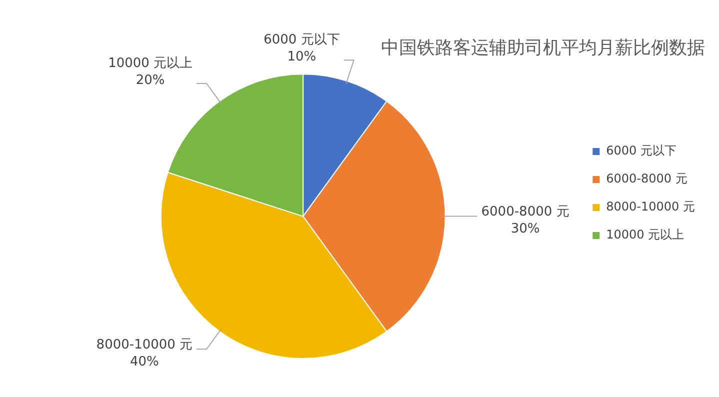 The image size is (719, 397). I want to click on slice-label: 10000 元以上, so click(150, 63).